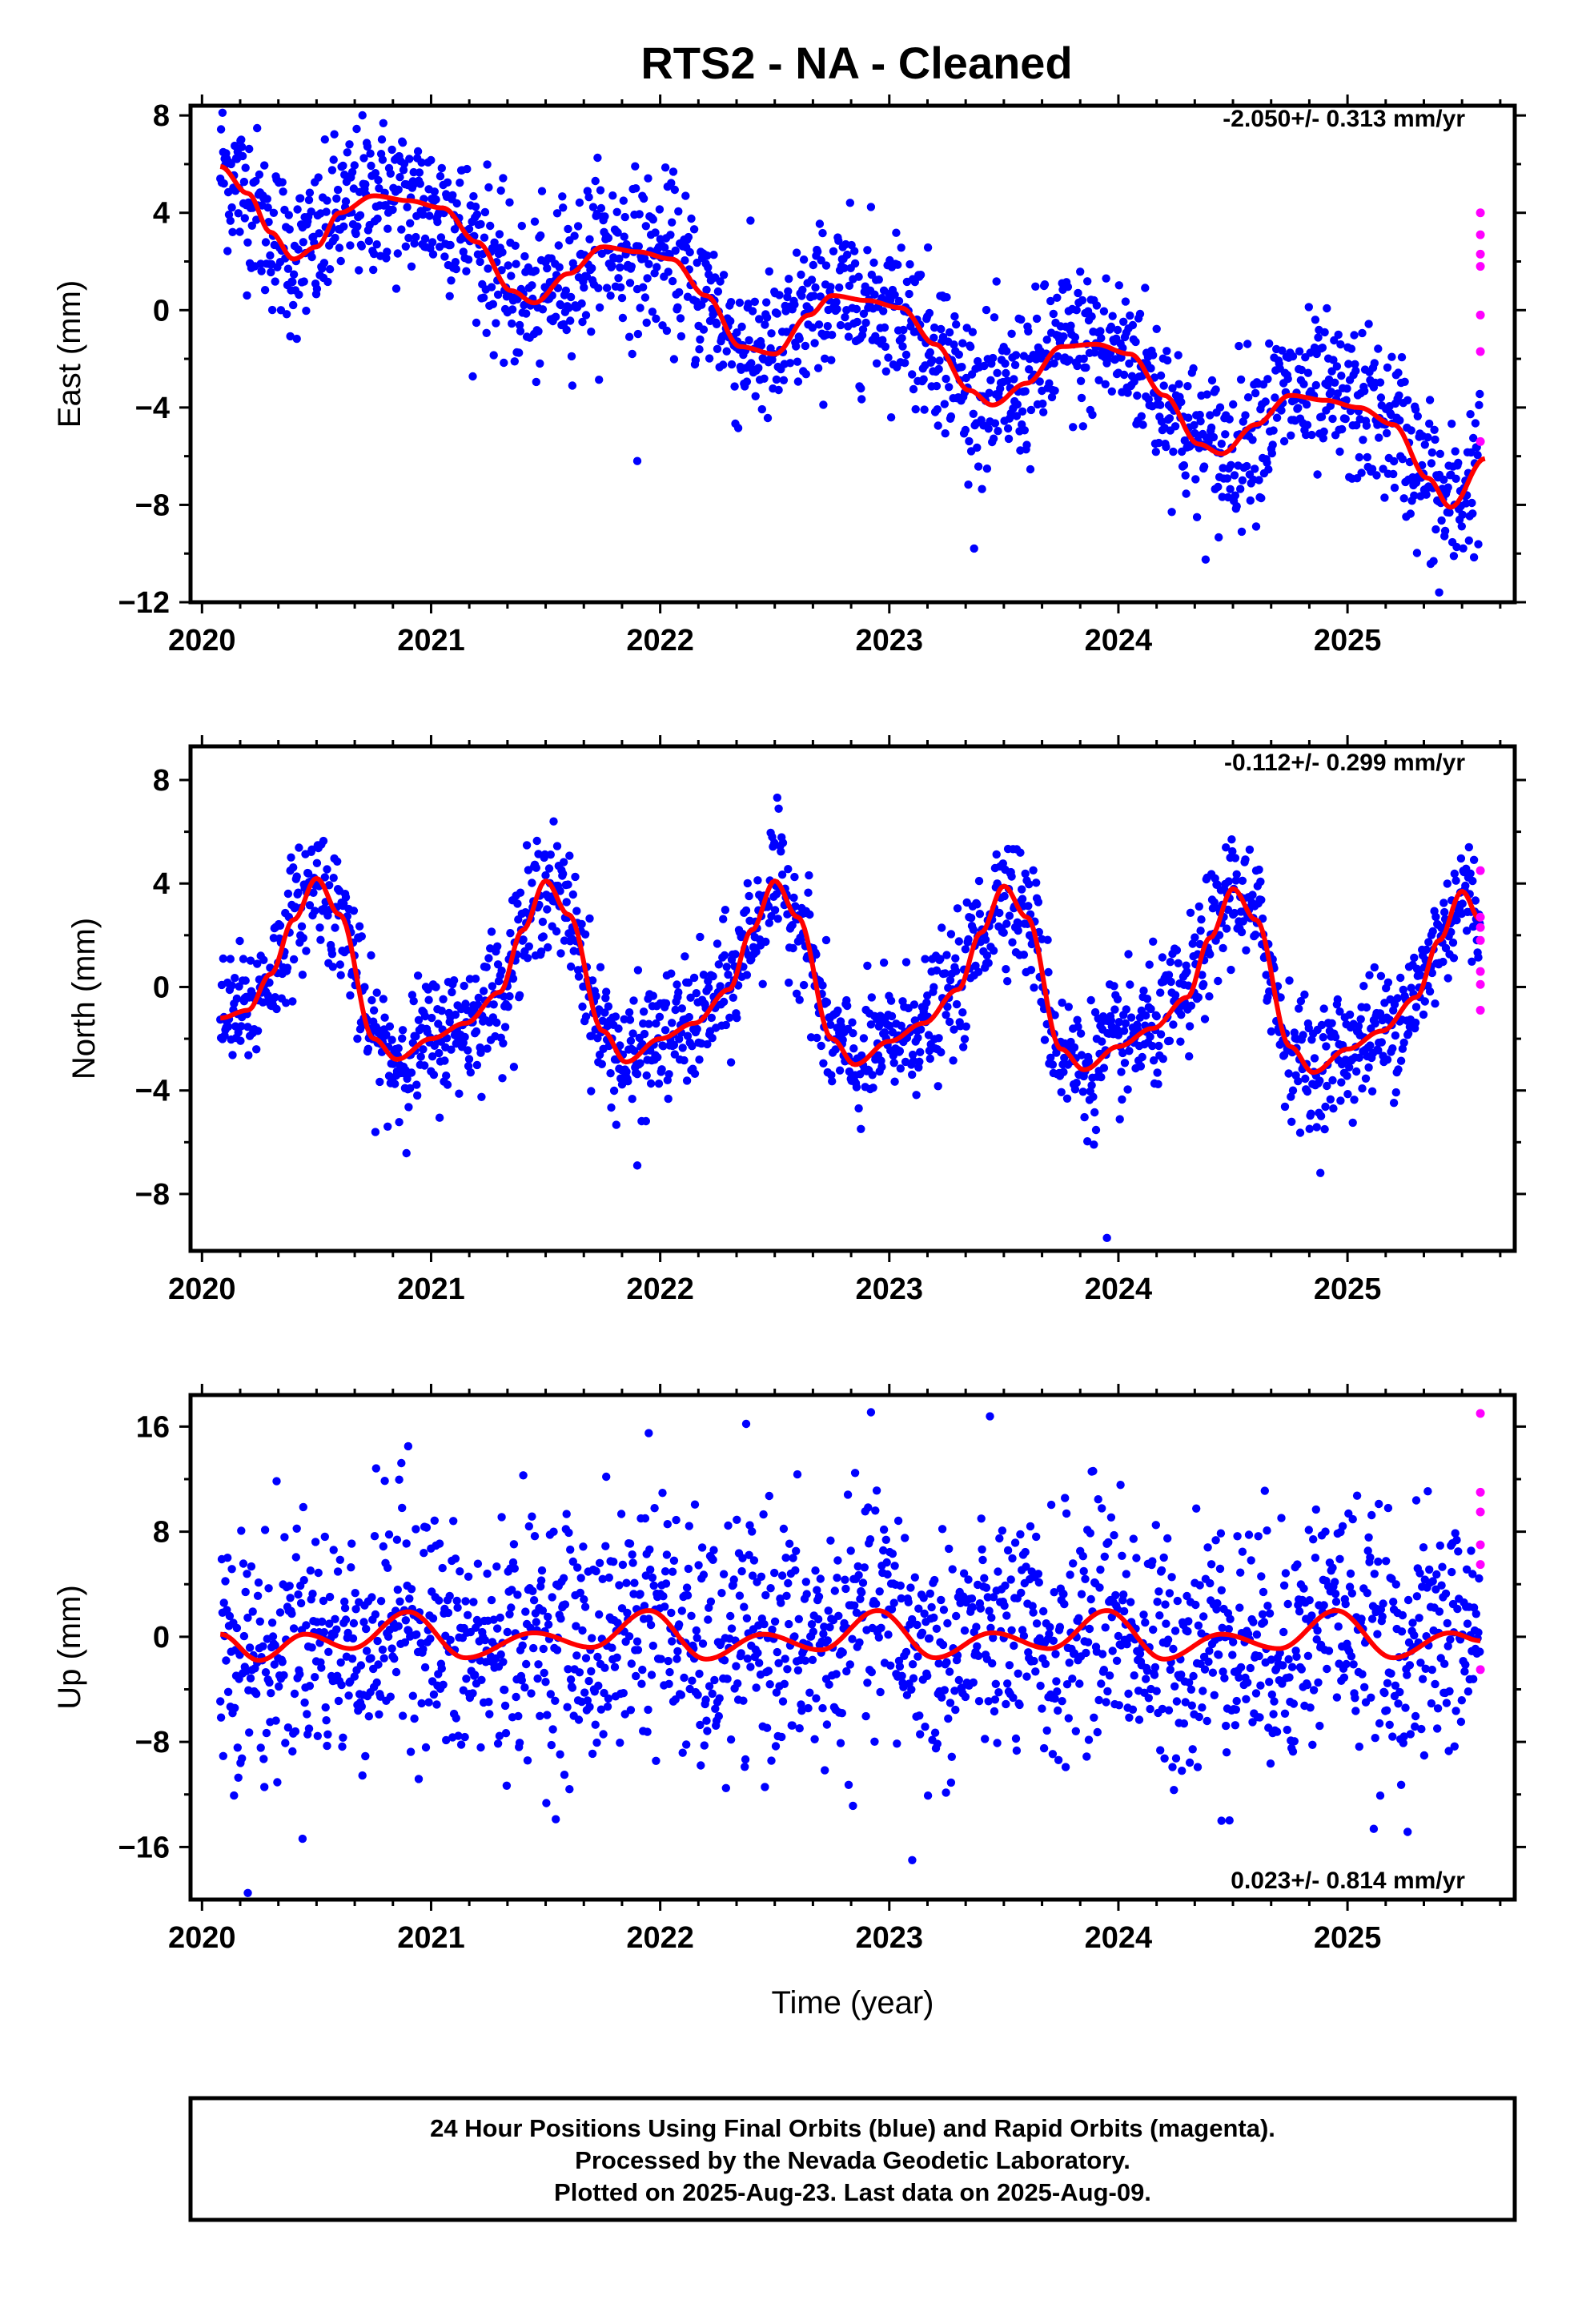 This screenshot has width=1582, height=2324. Describe the element at coordinates (1480, 315) in the screenshot. I see `east-rapid-point` at that location.